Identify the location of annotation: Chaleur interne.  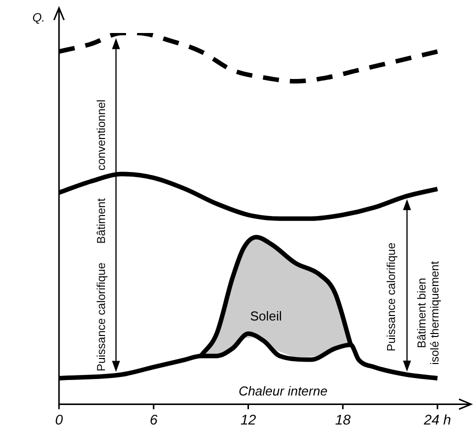
(283, 391).